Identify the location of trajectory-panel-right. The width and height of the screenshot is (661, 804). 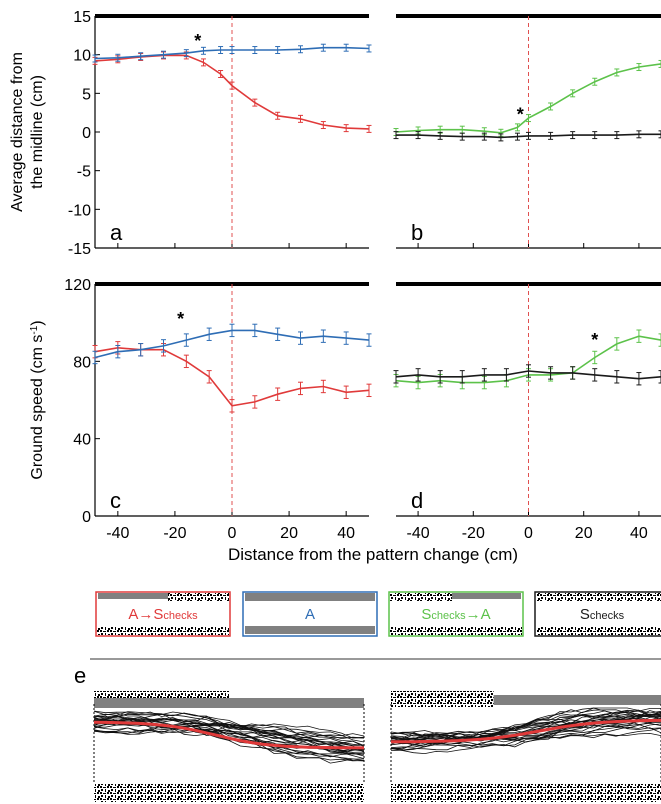
(525, 746).